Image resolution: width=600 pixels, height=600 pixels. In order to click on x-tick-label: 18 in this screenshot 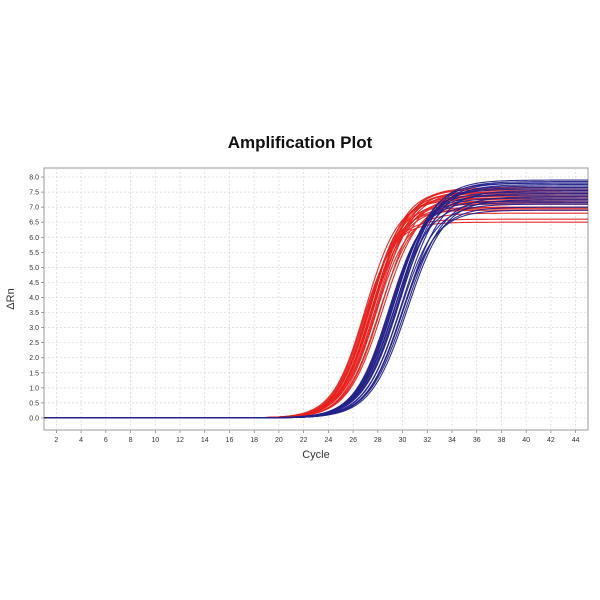, I will do `click(254, 440)`.